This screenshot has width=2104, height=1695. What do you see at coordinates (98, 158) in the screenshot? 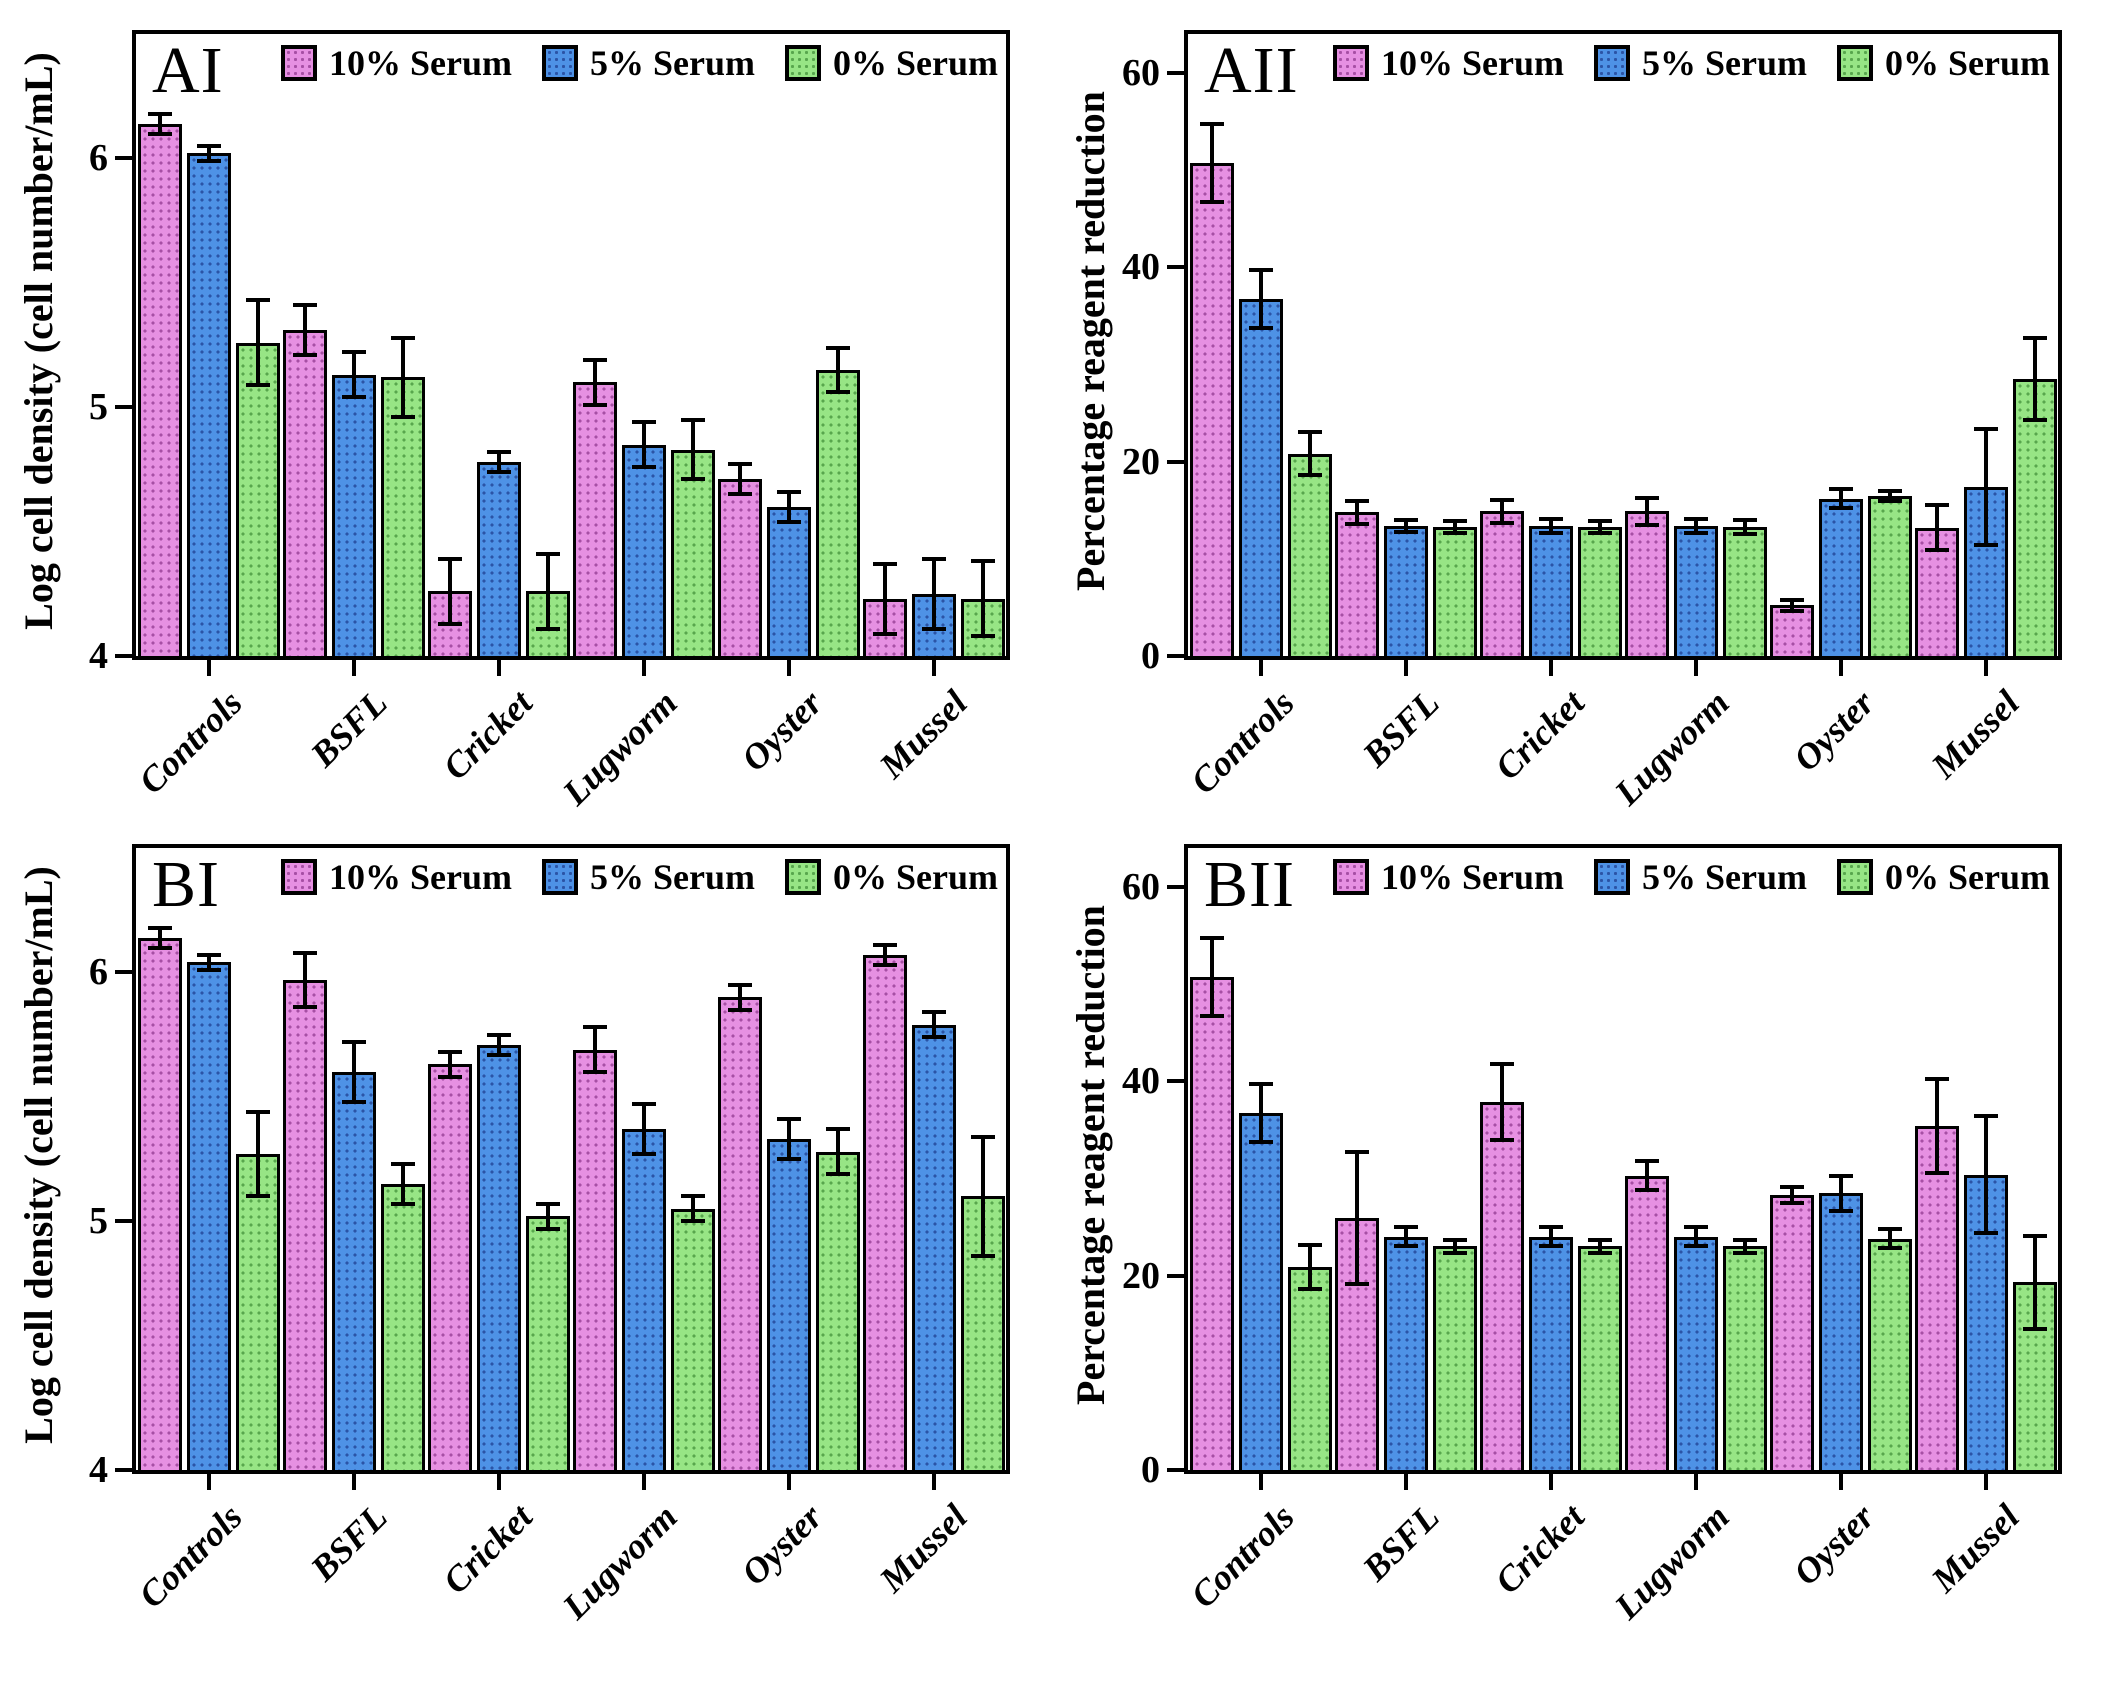
I see `y-tick-label: 6` at bounding box center [98, 158].